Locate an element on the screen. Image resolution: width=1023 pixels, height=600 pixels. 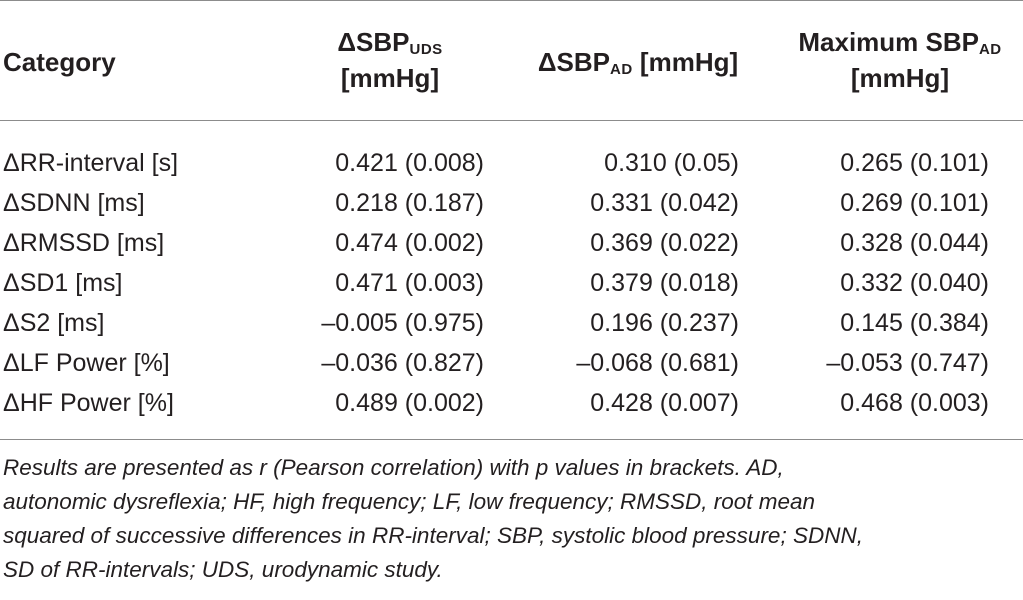
row-category: ΔHF Power [%] is located at coordinates (88, 403).